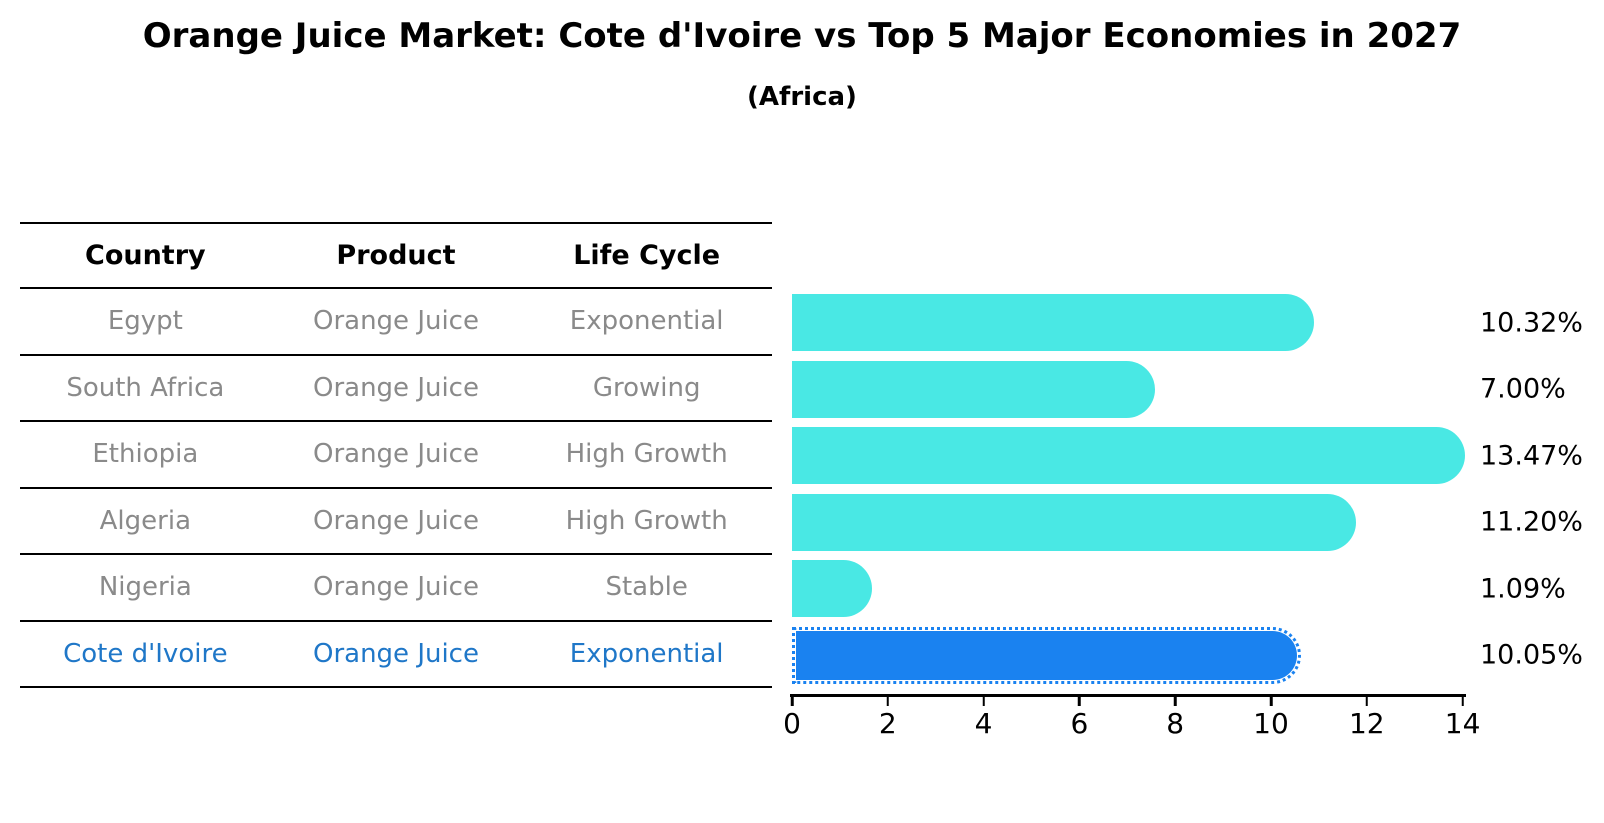 Image resolution: width=1604 pixels, height=823 pixels. I want to click on x-tick-label: 0, so click(792, 723).